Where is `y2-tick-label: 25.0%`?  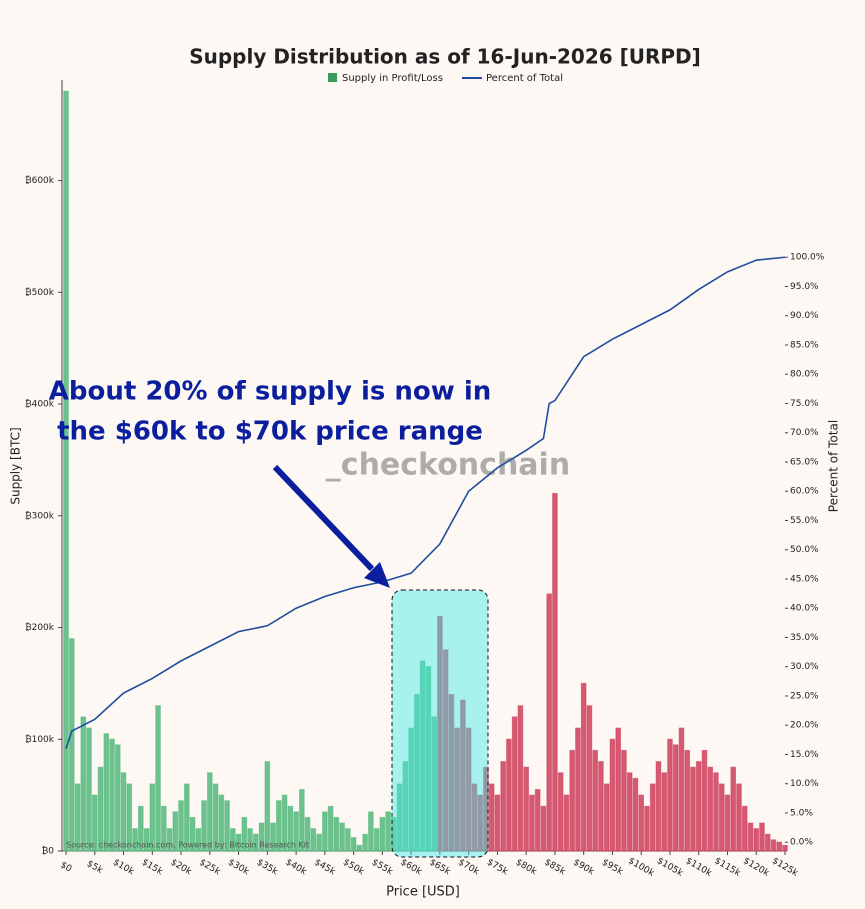 y2-tick-label: 25.0% is located at coordinates (804, 696).